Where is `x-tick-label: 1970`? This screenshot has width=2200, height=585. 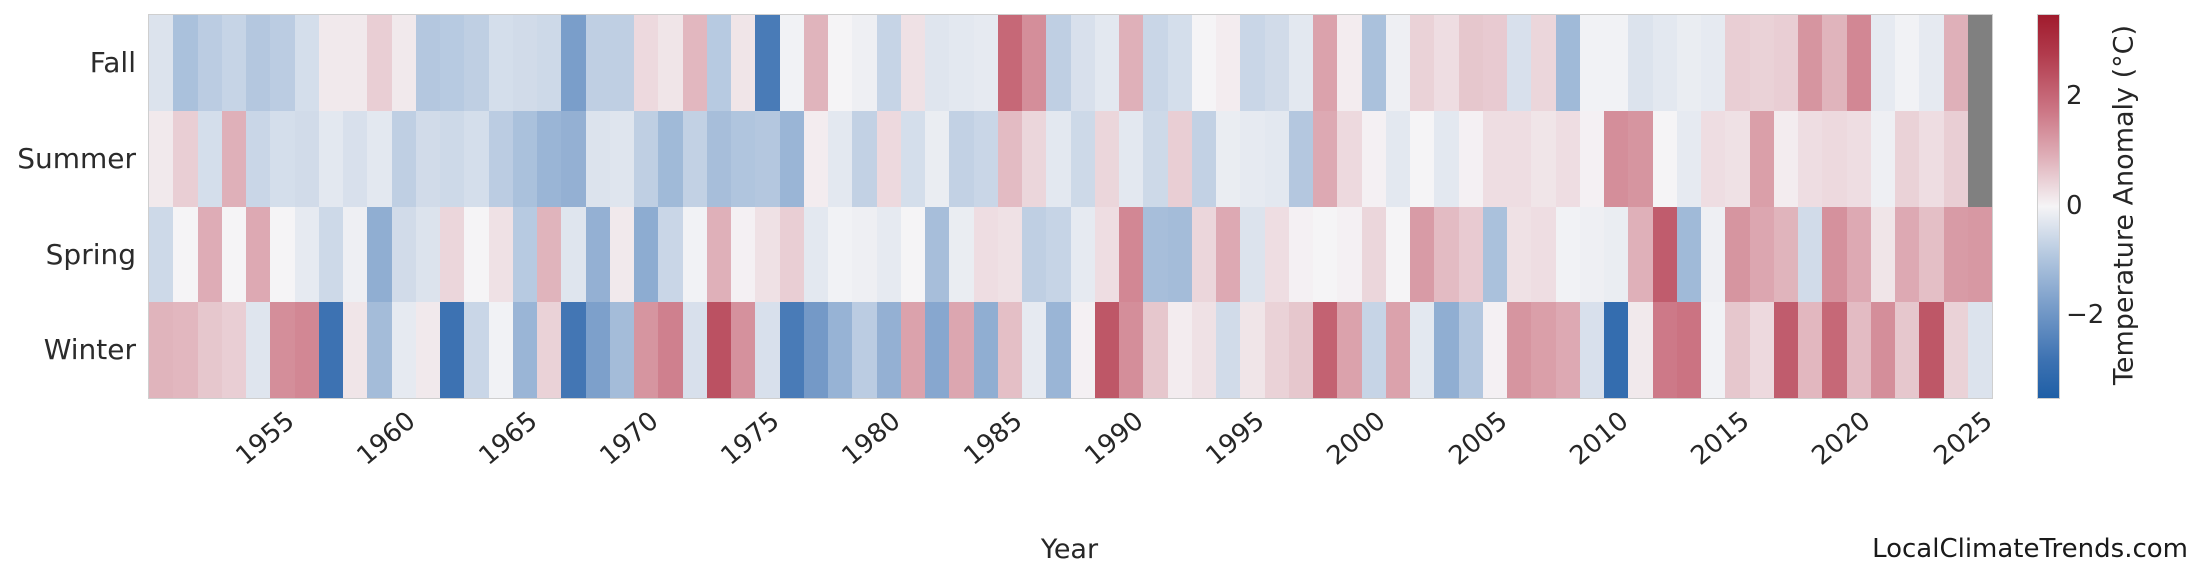 x-tick-label: 1970 is located at coordinates (629, 439).